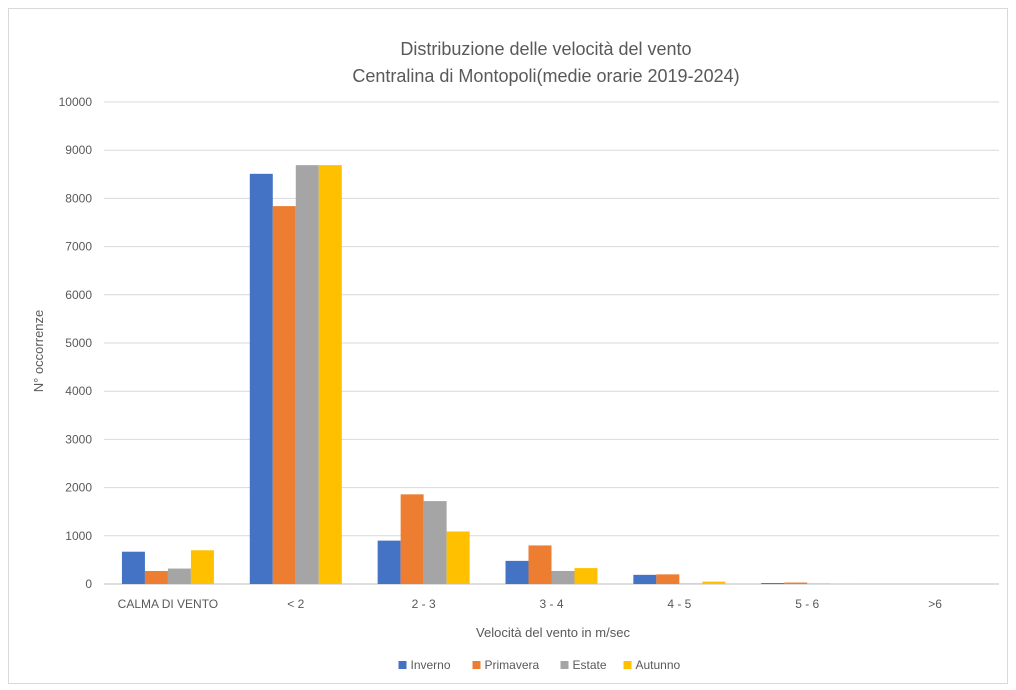 Image resolution: width=1016 pixels, height=690 pixels. Describe the element at coordinates (679, 604) in the screenshot. I see `x-tick-label: 4 - 5` at that location.